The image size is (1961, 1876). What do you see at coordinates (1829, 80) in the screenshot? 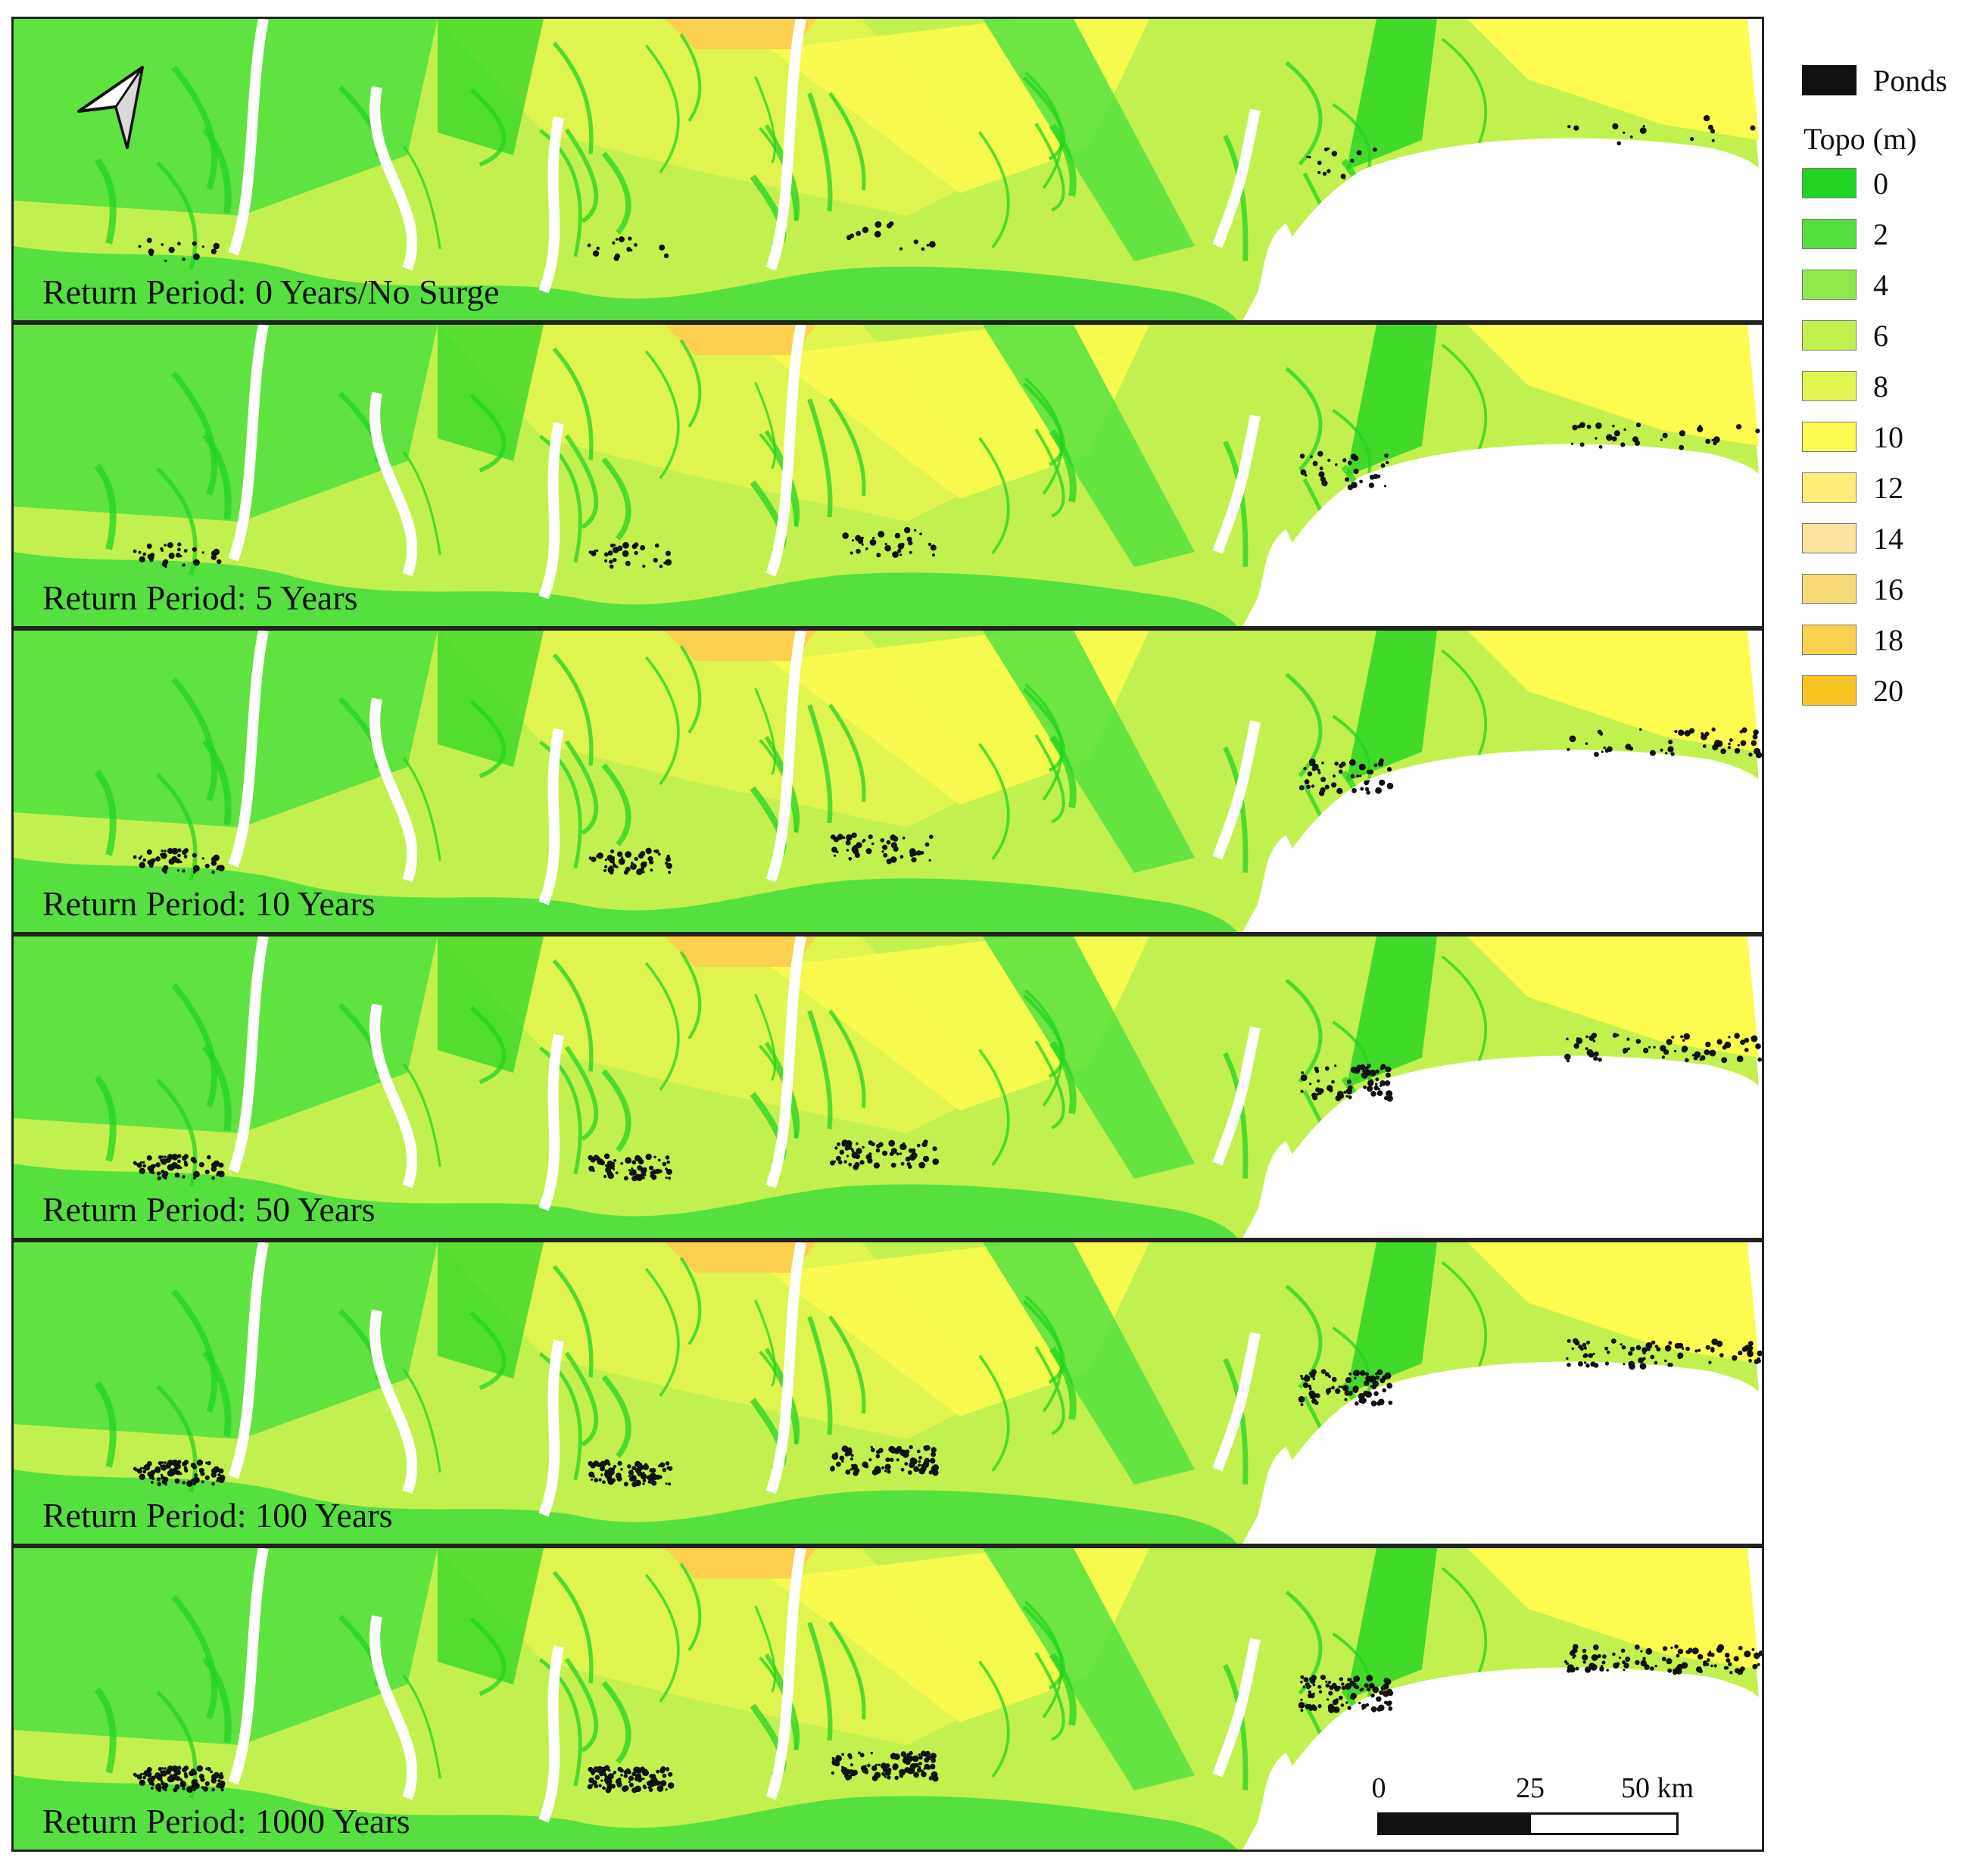
I see `ponds-swatch` at bounding box center [1829, 80].